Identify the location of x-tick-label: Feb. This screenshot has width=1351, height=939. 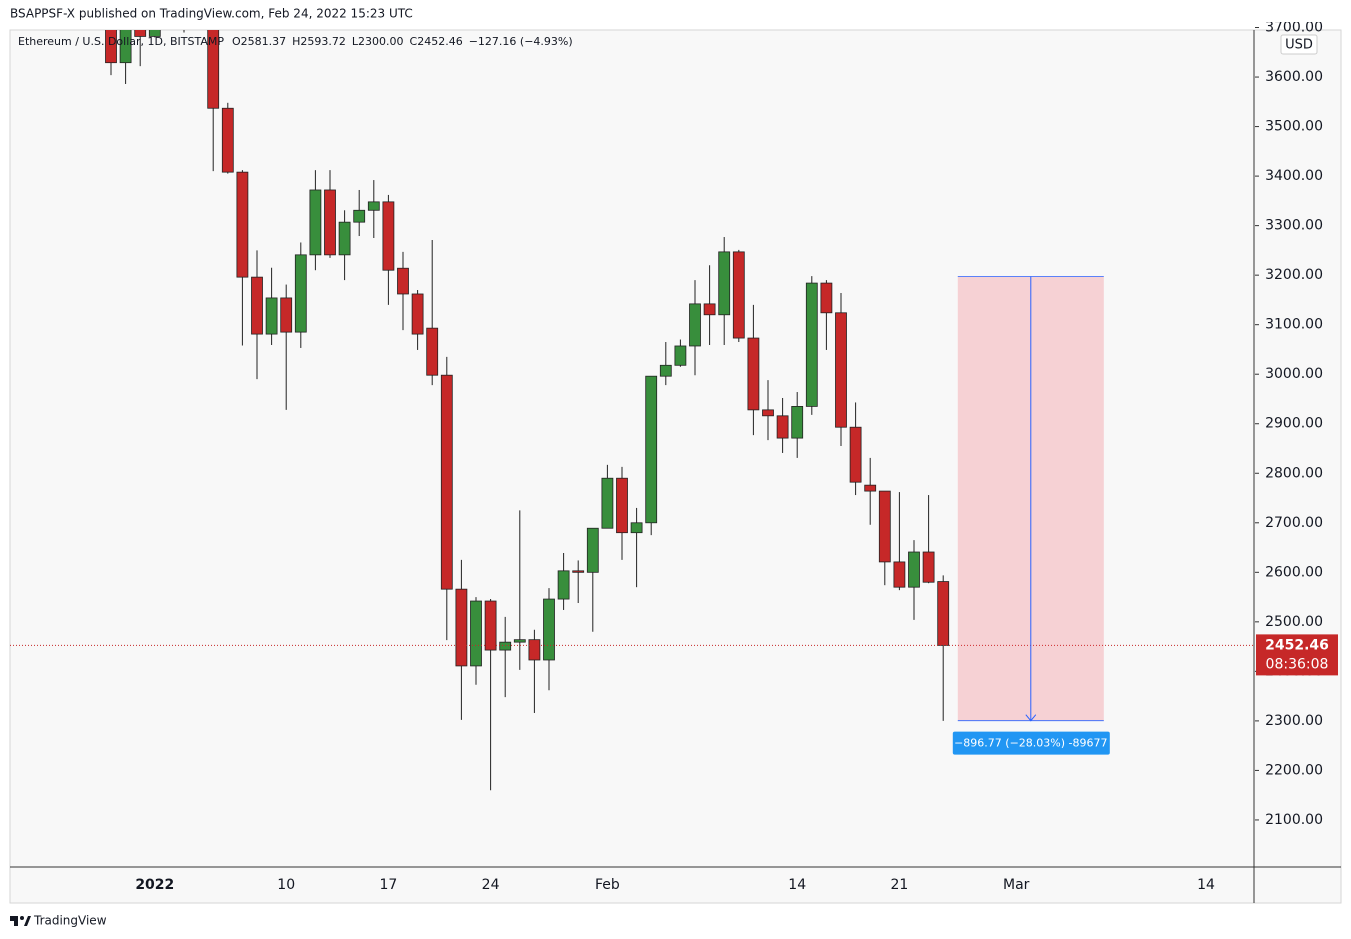
(607, 885).